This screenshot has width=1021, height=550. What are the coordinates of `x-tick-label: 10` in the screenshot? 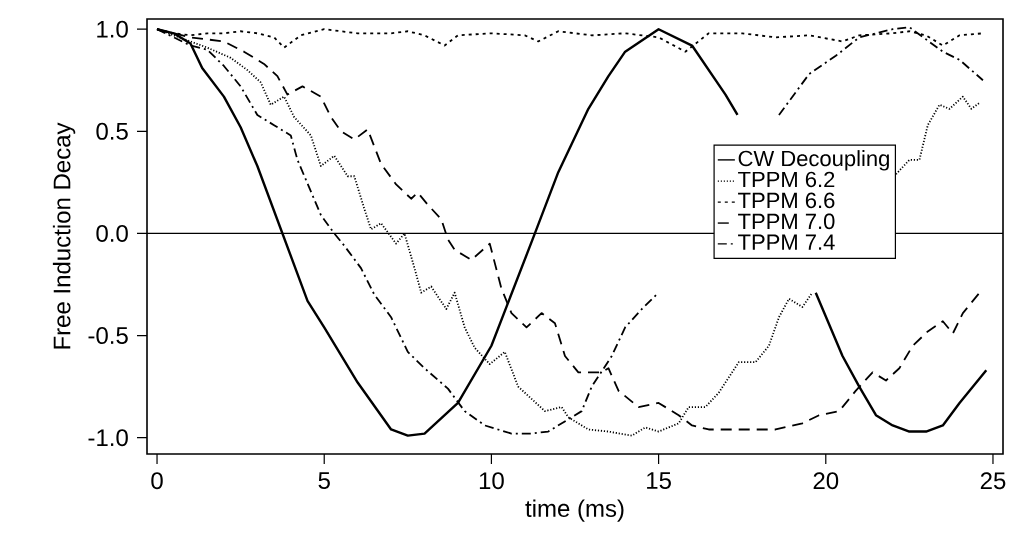 It's located at (491, 481).